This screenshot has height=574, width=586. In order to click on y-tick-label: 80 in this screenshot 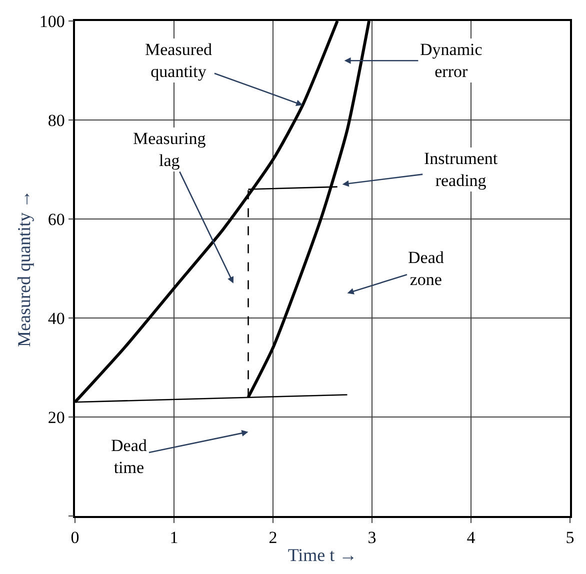, I will do `click(56, 120)`.